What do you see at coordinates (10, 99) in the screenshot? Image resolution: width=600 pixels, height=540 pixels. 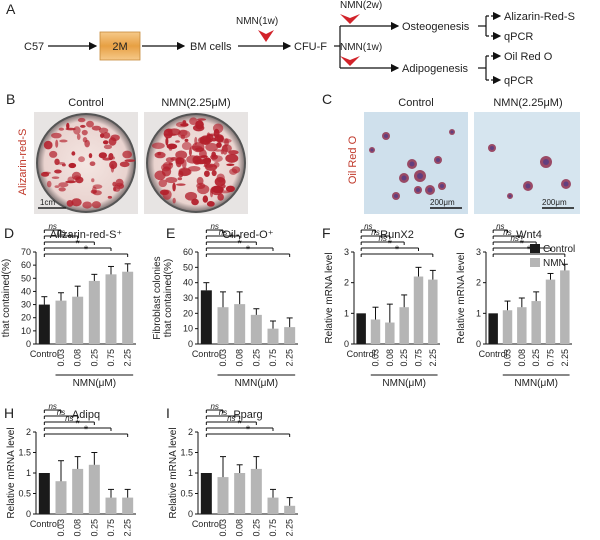 I see `panel-b-label: B` at bounding box center [10, 99].